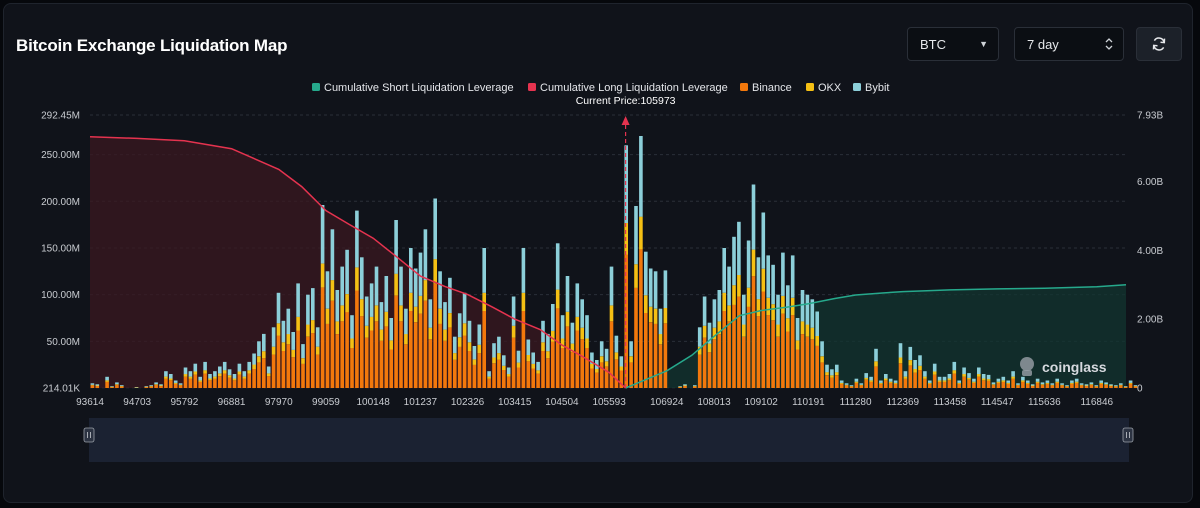  I want to click on symbol-select: BTC ▼, so click(953, 44).